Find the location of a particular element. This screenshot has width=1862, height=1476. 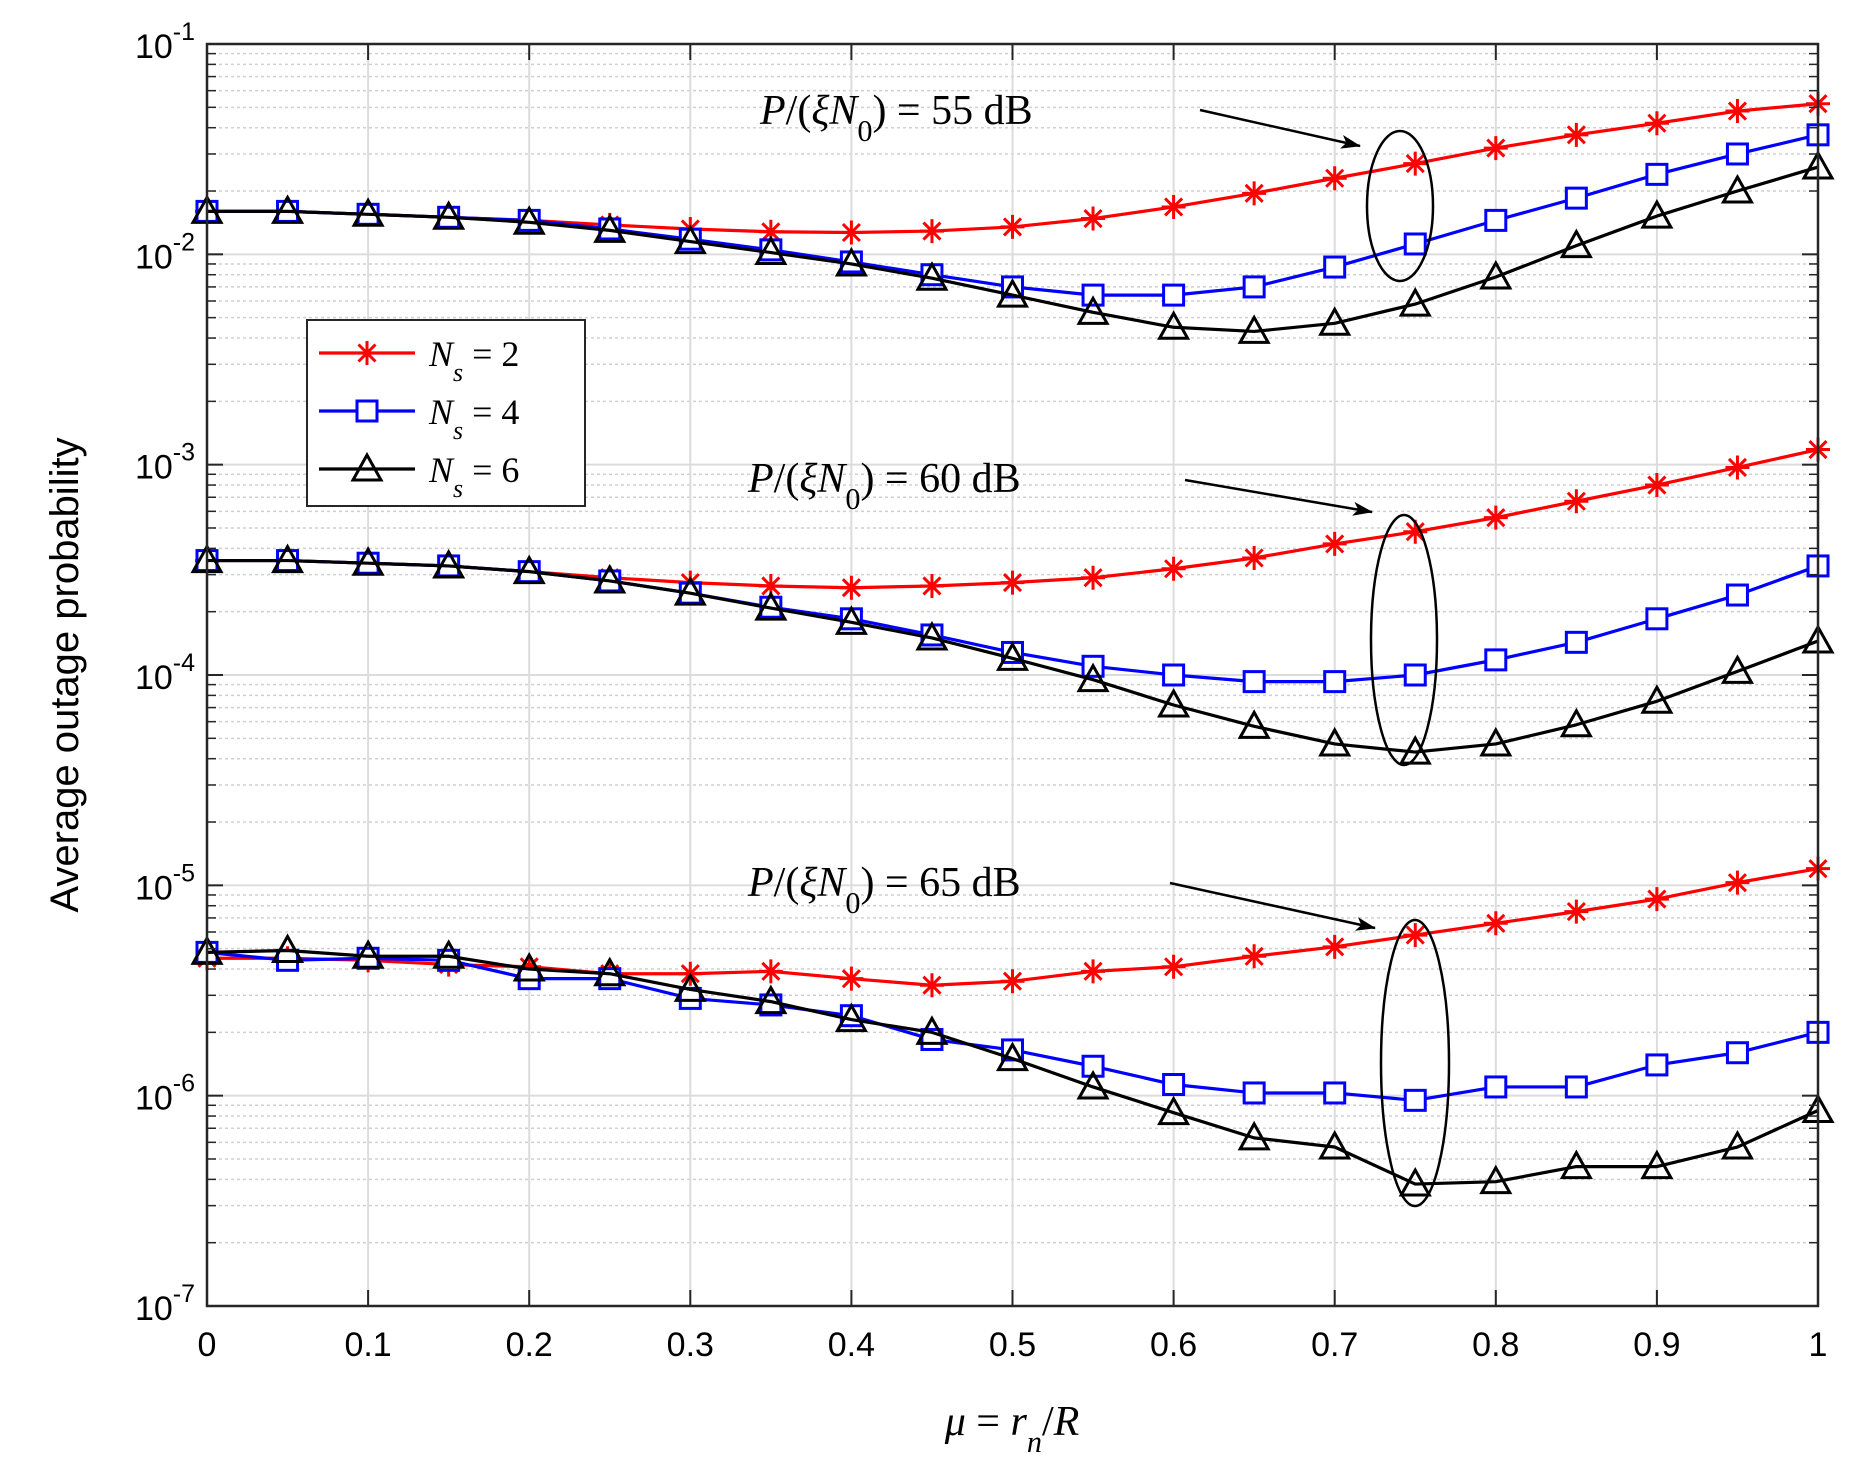

annotation-label: P/(ξN0) = 60 dB is located at coordinates (884, 486).